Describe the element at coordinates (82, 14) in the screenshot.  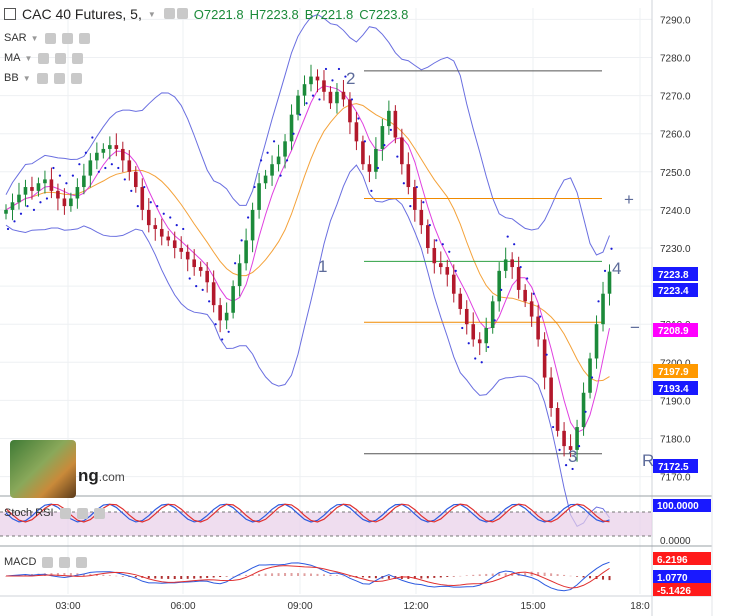
I see `symbol-title: CAC 40 Futures, 5,` at that location.